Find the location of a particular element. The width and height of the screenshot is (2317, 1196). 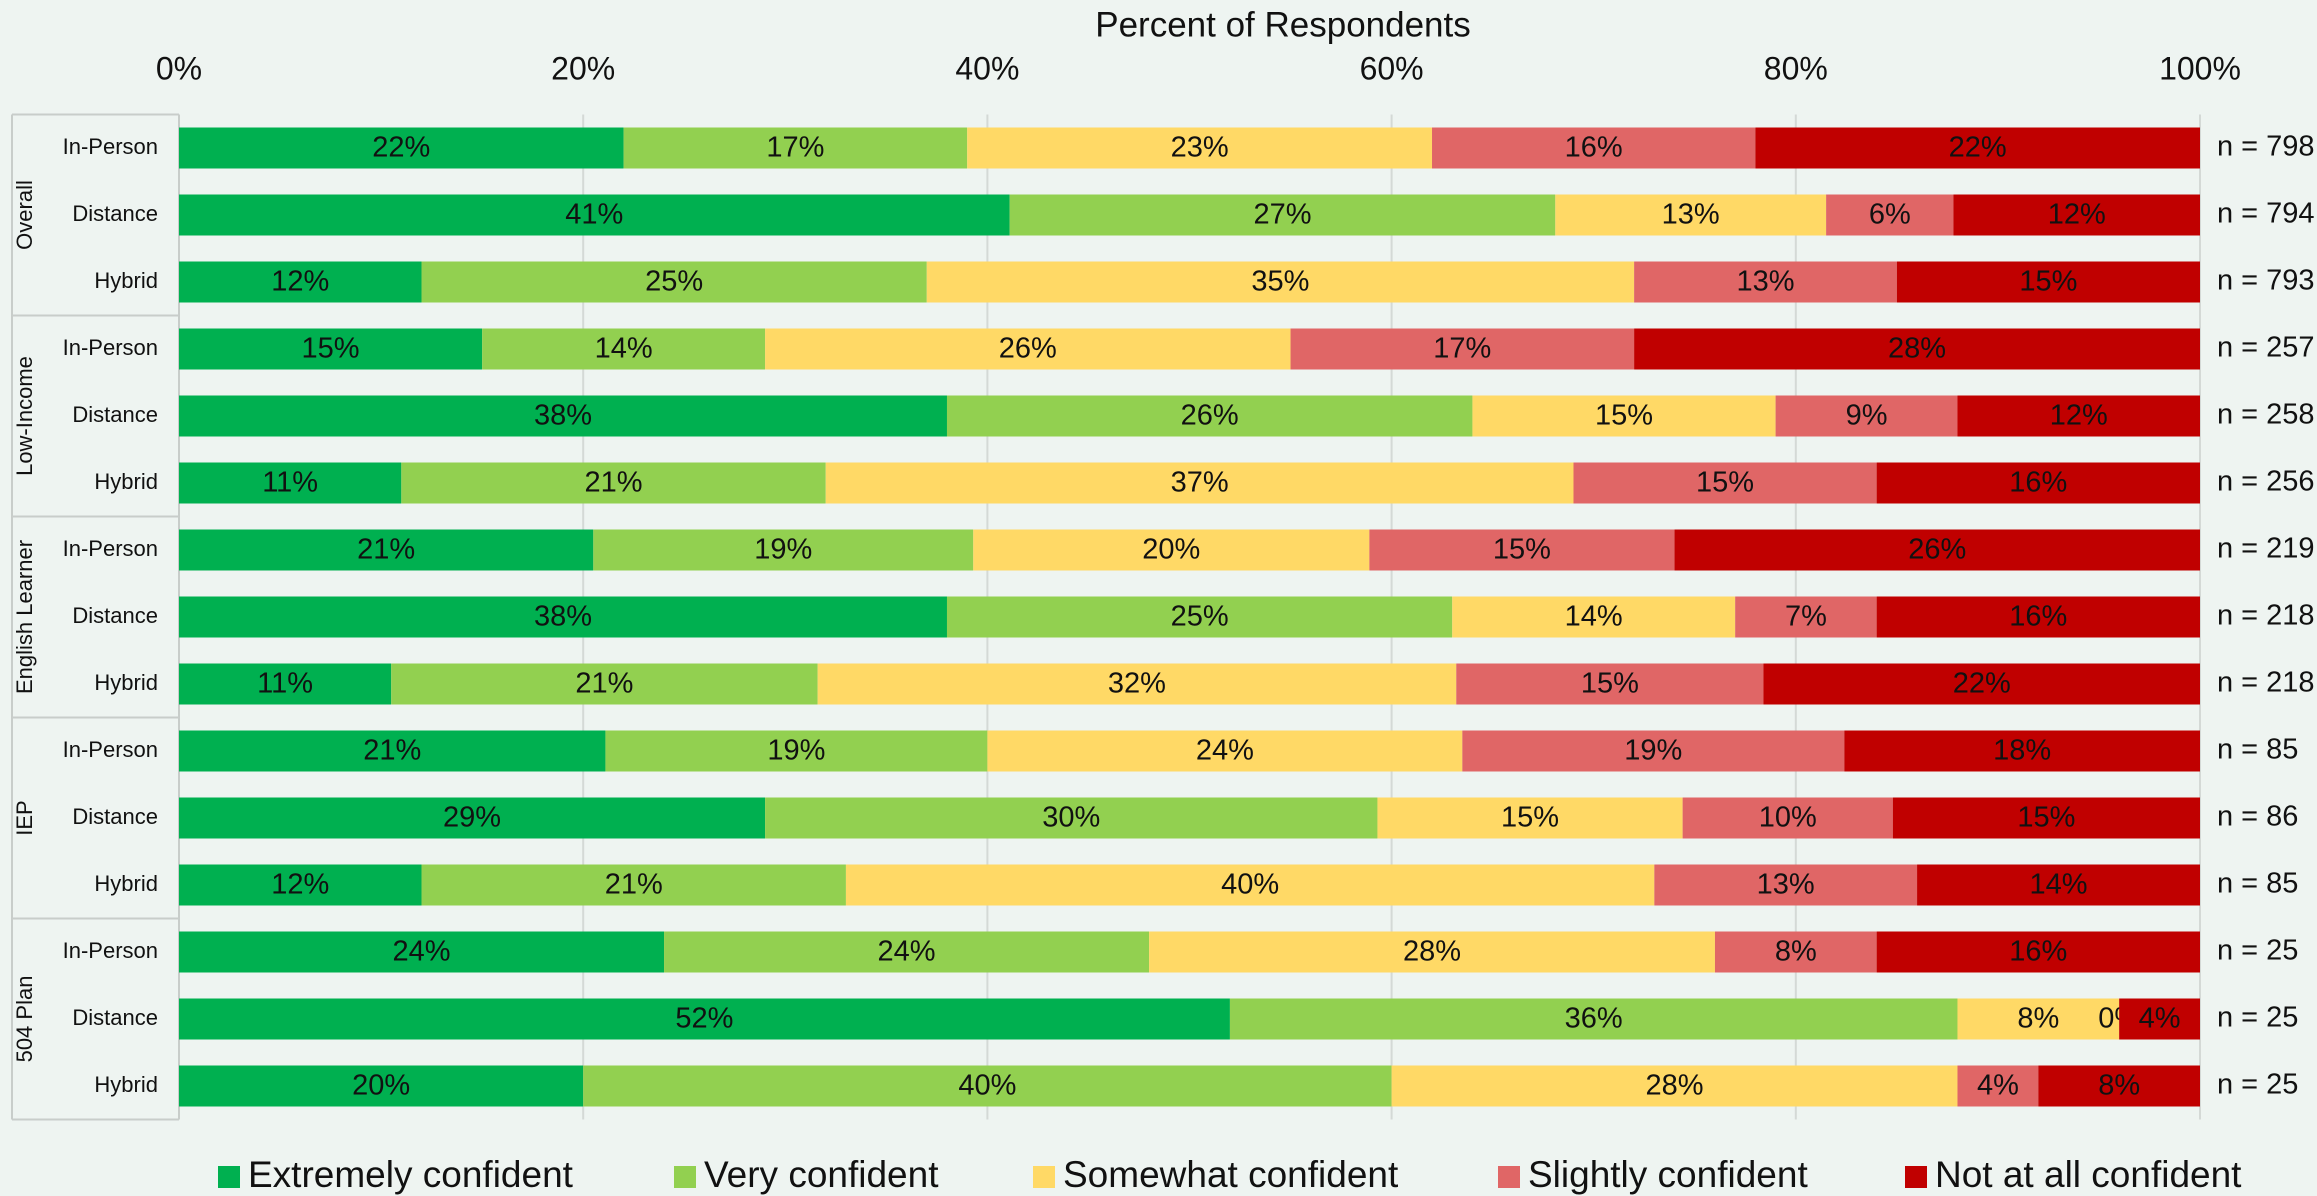

value-label: 13% is located at coordinates (1691, 215).